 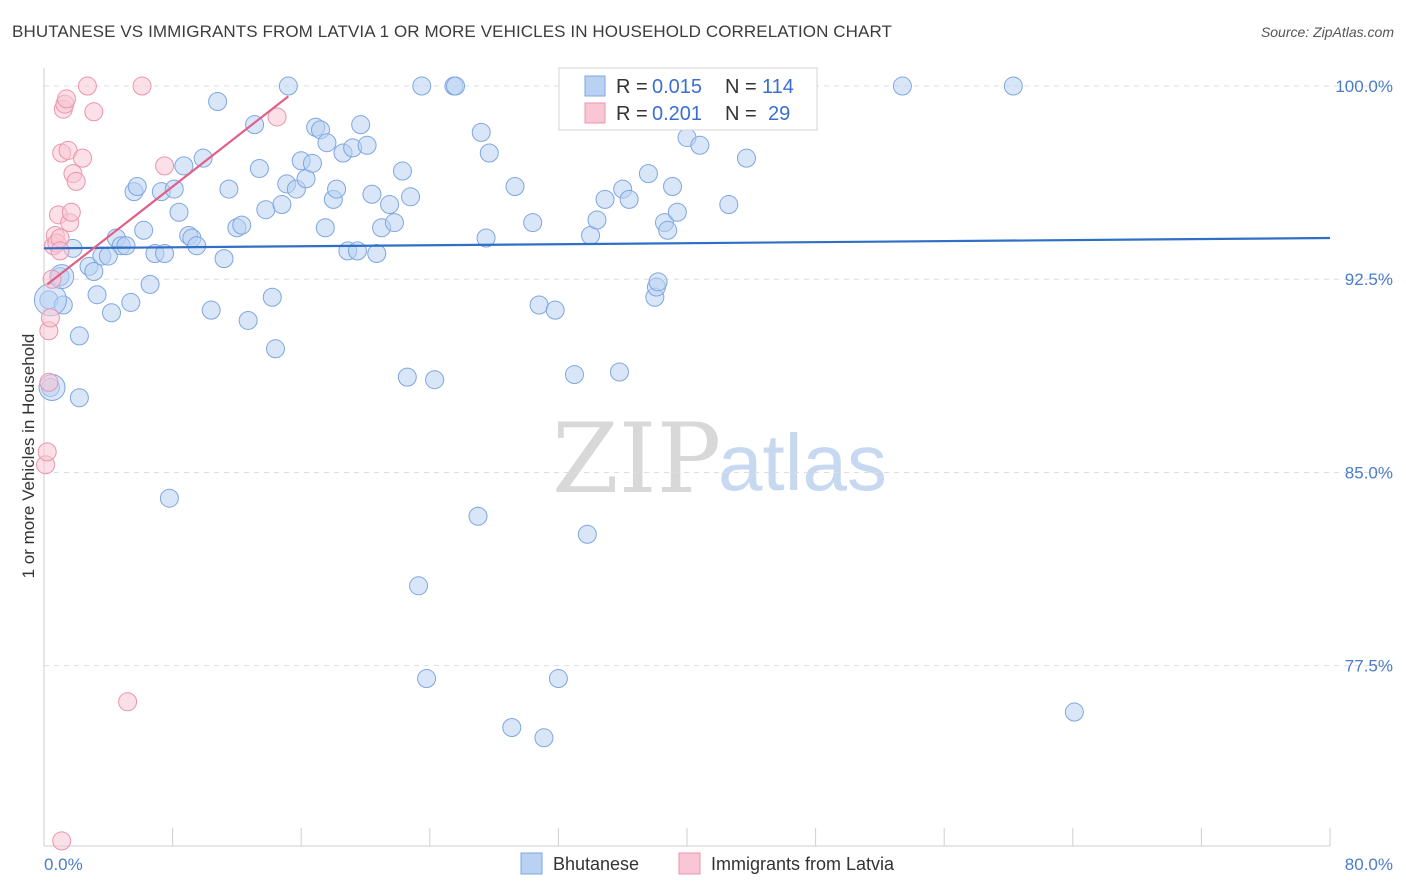 What do you see at coordinates (687, 243) in the screenshot?
I see `trend-line-bhutanese` at bounding box center [687, 243].